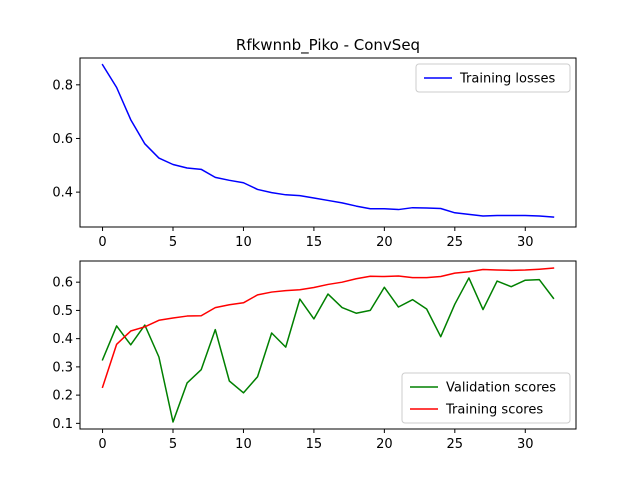 The width and height of the screenshot is (640, 480). I want to click on scores-legend: Validation scores Training scores, so click(486, 398).